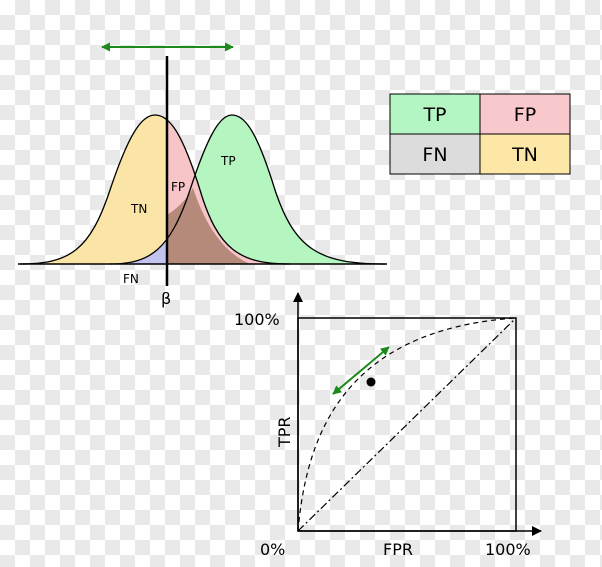  I want to click on tp-label: TP, so click(228, 161).